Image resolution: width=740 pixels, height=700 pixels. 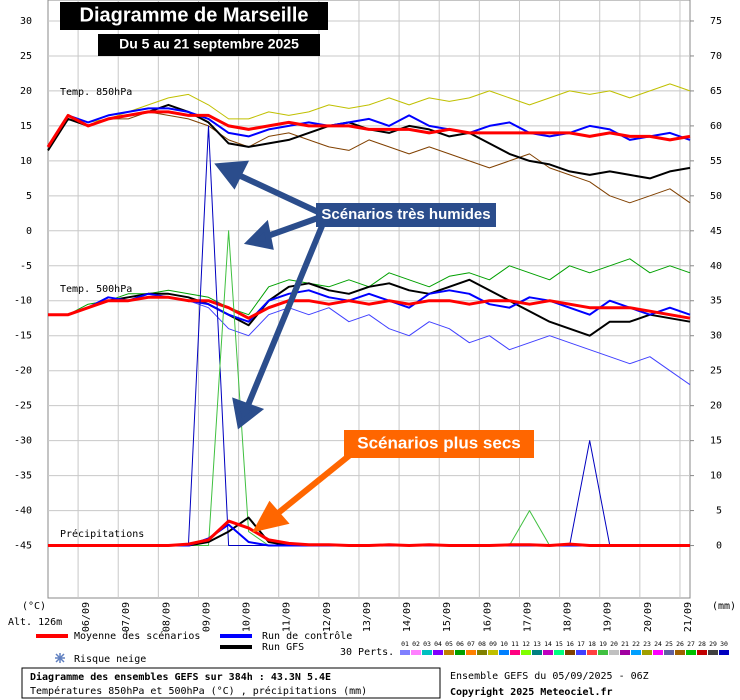 I want to click on pert-label: 01, so click(x=405, y=644).